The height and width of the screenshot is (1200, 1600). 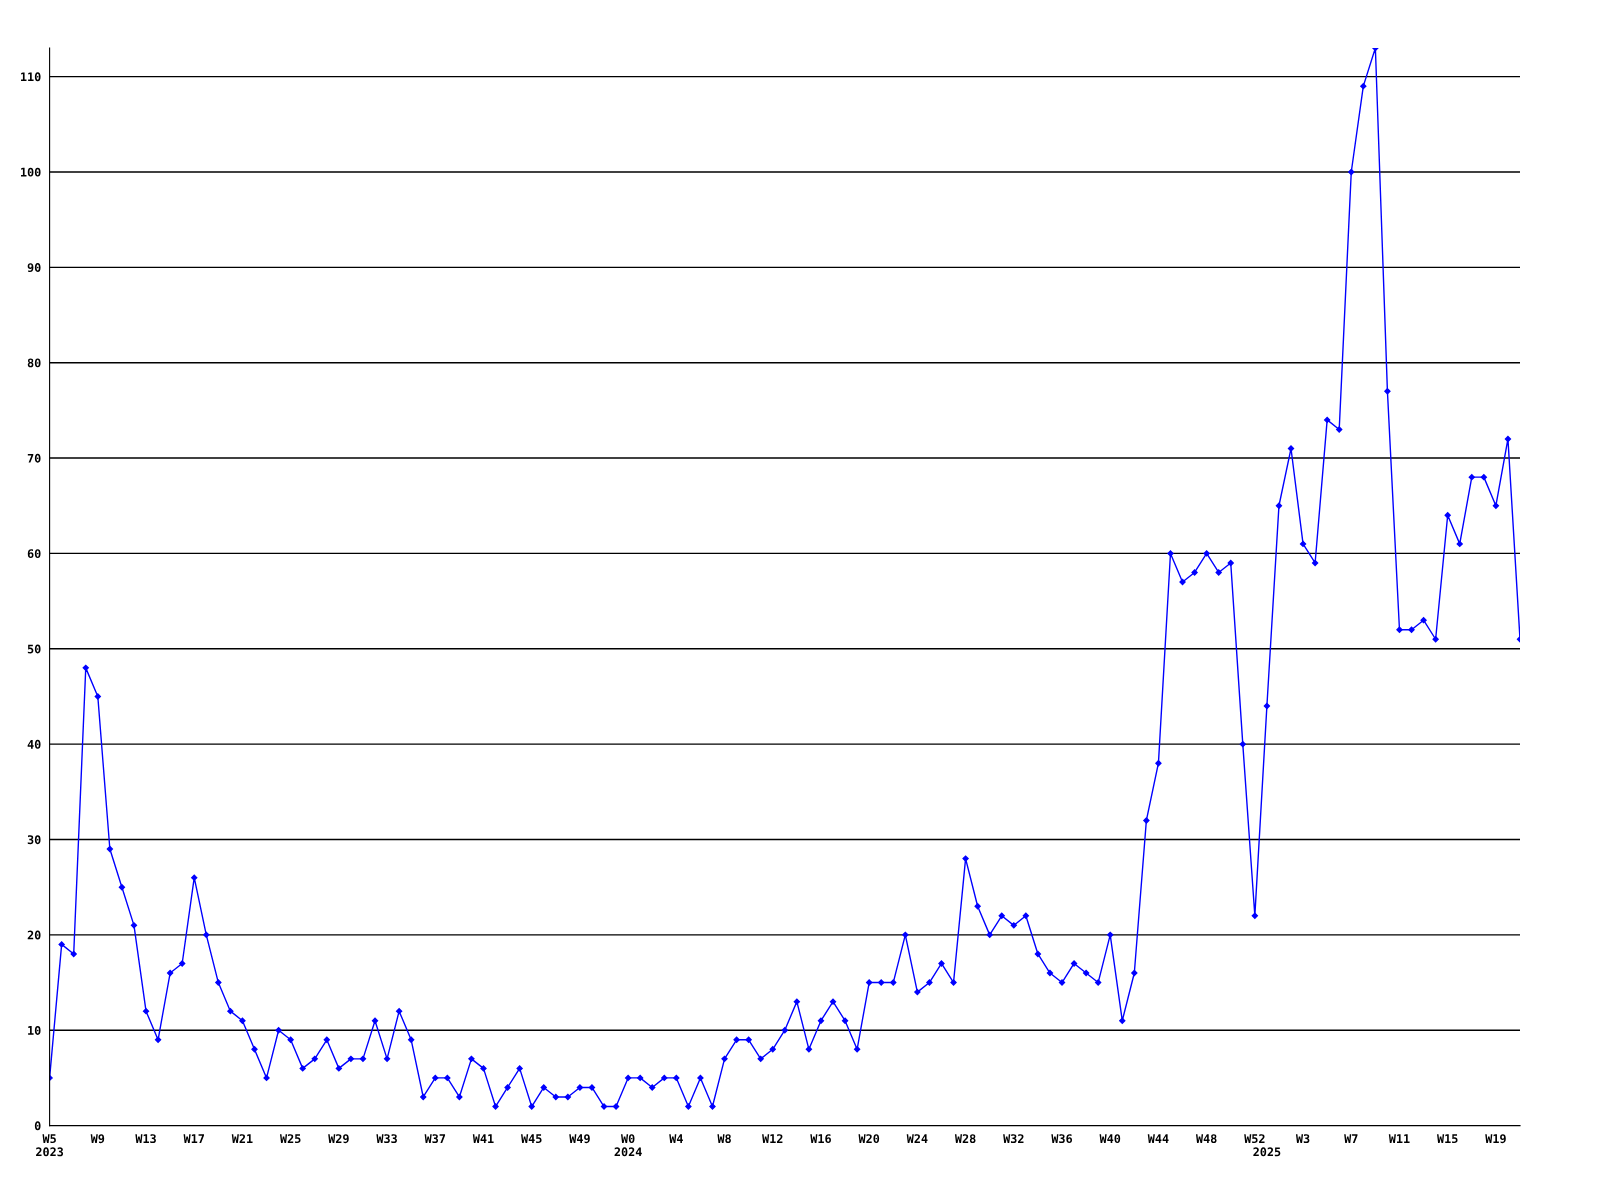 What do you see at coordinates (1254, 1139) in the screenshot?
I see `x-tick-label: W52` at bounding box center [1254, 1139].